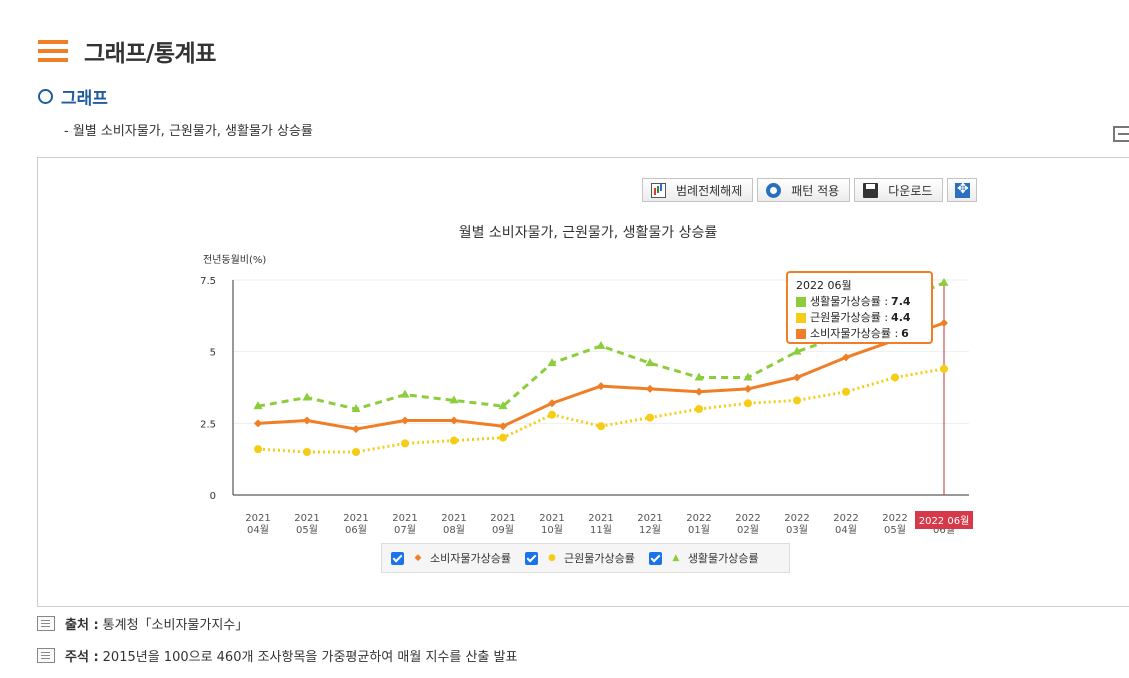 This screenshot has height=678, width=1129. I want to click on chart-legend: ◆ 소비자물가상승률 ● 근원물가상승률 ▲ 생활물가상승률, so click(585, 558).